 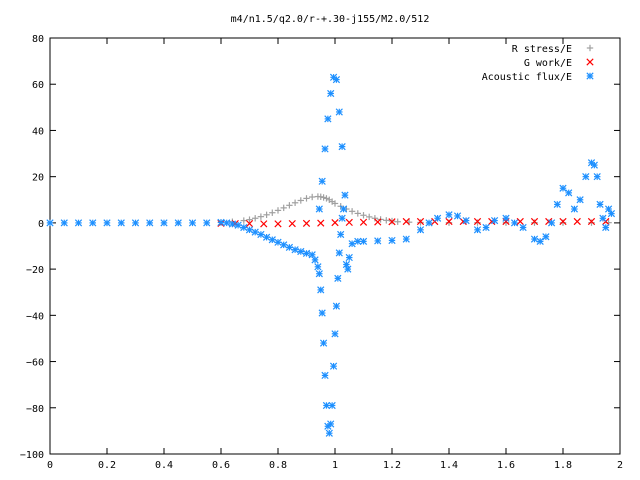 What do you see at coordinates (449, 465) in the screenshot?
I see `x-tick-label: 1.4` at bounding box center [449, 465].